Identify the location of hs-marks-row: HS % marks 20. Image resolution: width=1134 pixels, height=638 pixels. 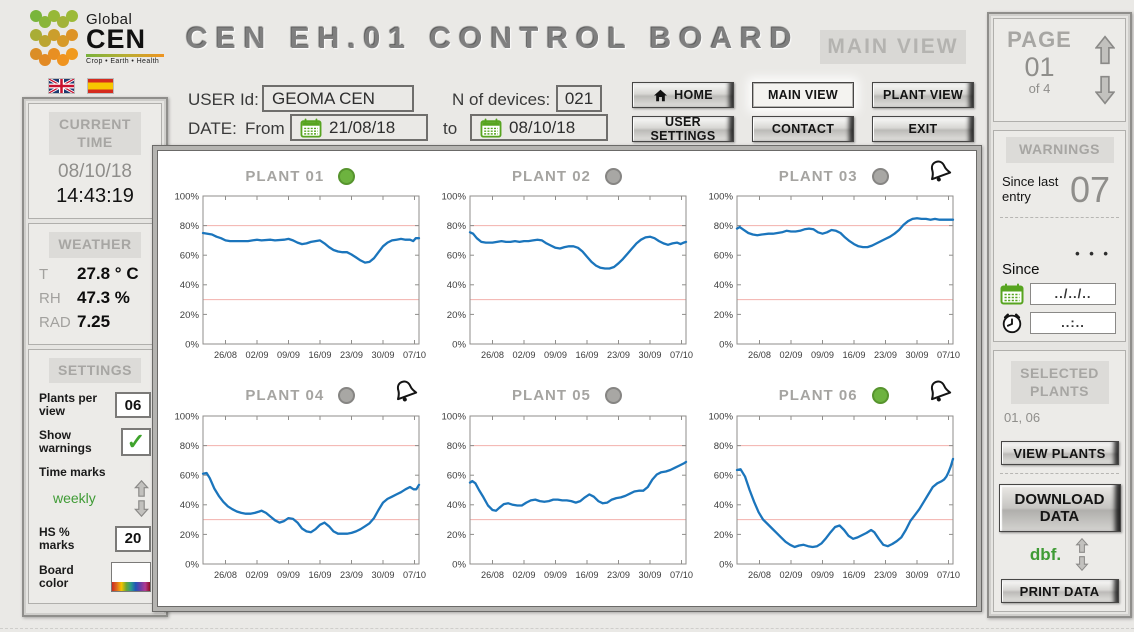
(95, 539).